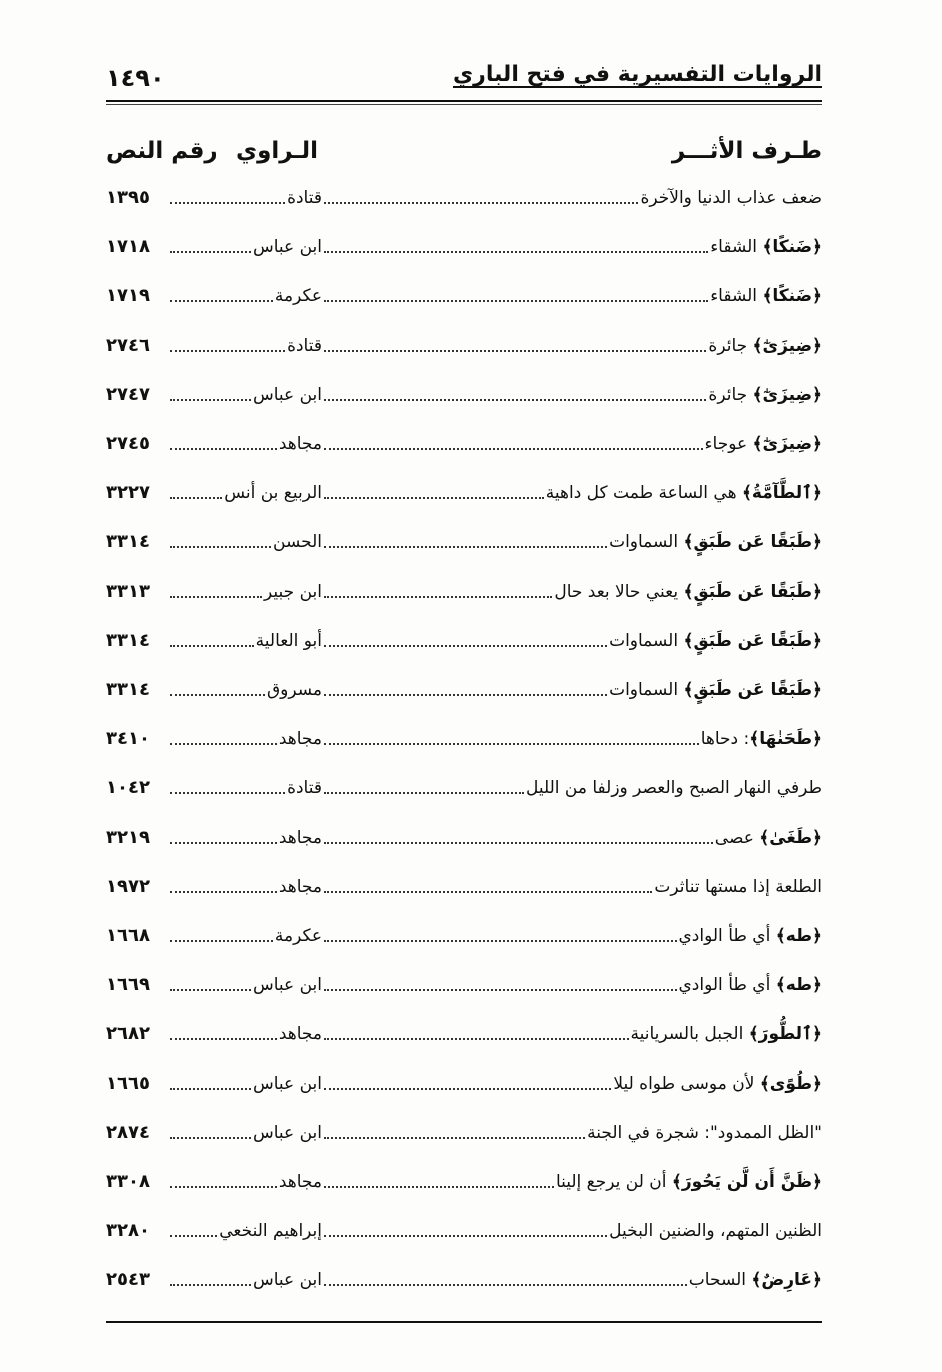  I want to click on quran-word: ﴿طَبَقًا عَن طَبَقٍ﴾, so click(752, 591).